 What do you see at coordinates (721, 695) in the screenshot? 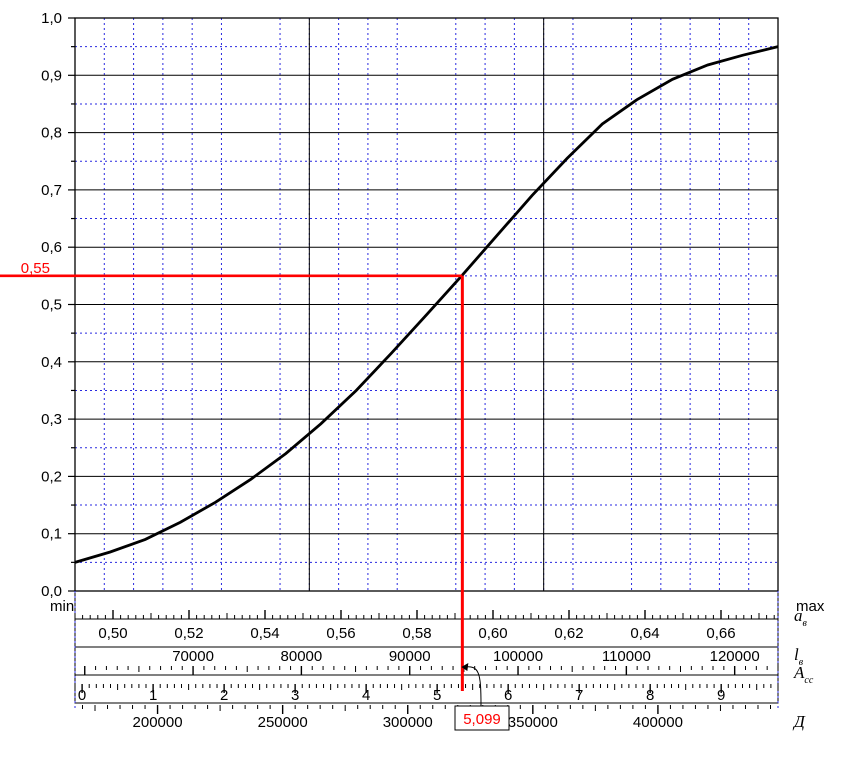
I see `scale-tick-label: 9` at bounding box center [721, 695].